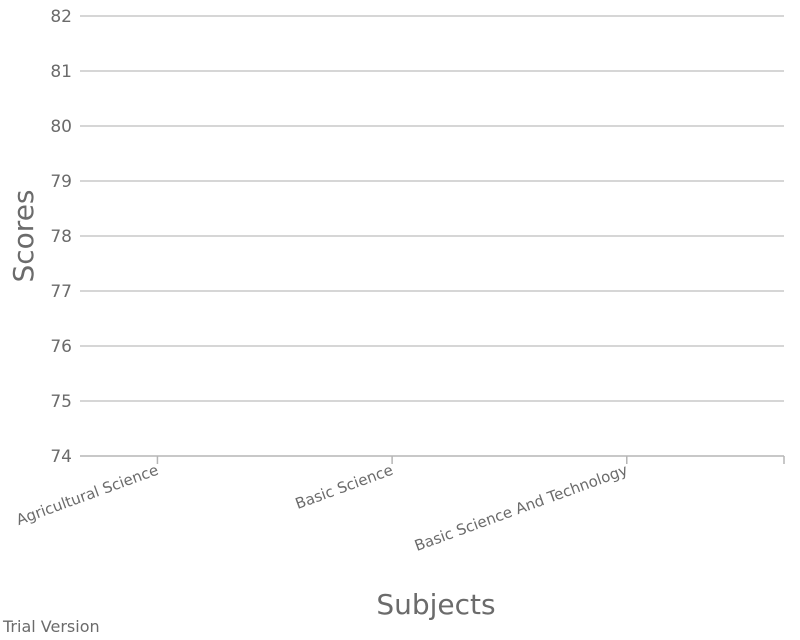  Describe the element at coordinates (61, 292) in the screenshot. I see `y-tick-label: 77` at that location.